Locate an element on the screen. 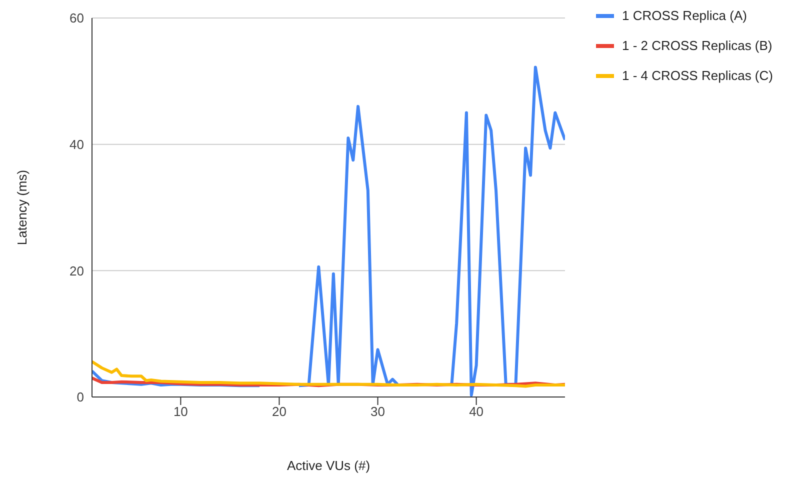 This screenshot has height=482, width=793. line-series is located at coordinates (328, 374).